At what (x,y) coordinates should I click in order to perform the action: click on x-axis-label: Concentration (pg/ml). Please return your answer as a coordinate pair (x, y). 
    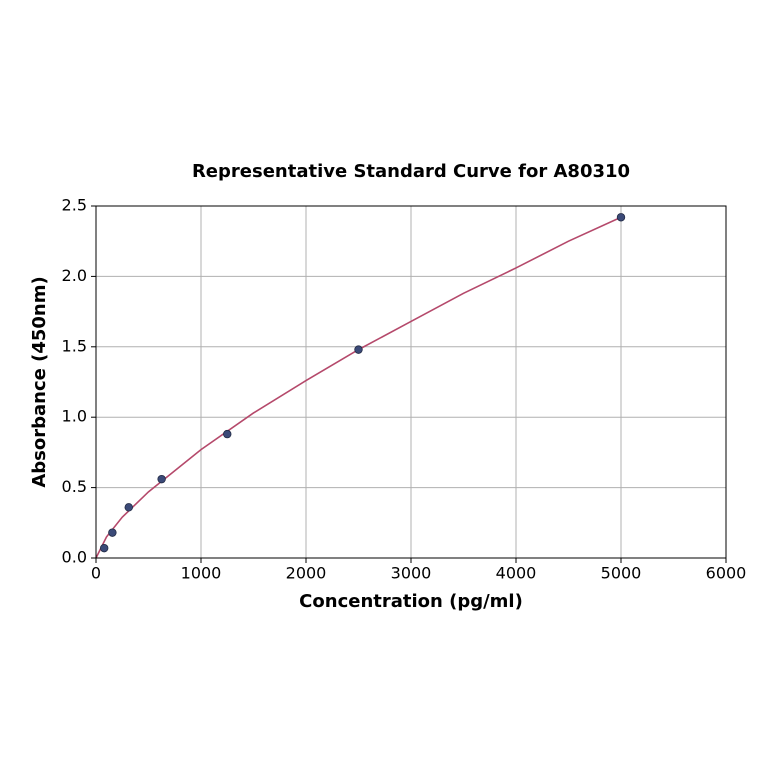
    Looking at the image, I should click on (411, 601).